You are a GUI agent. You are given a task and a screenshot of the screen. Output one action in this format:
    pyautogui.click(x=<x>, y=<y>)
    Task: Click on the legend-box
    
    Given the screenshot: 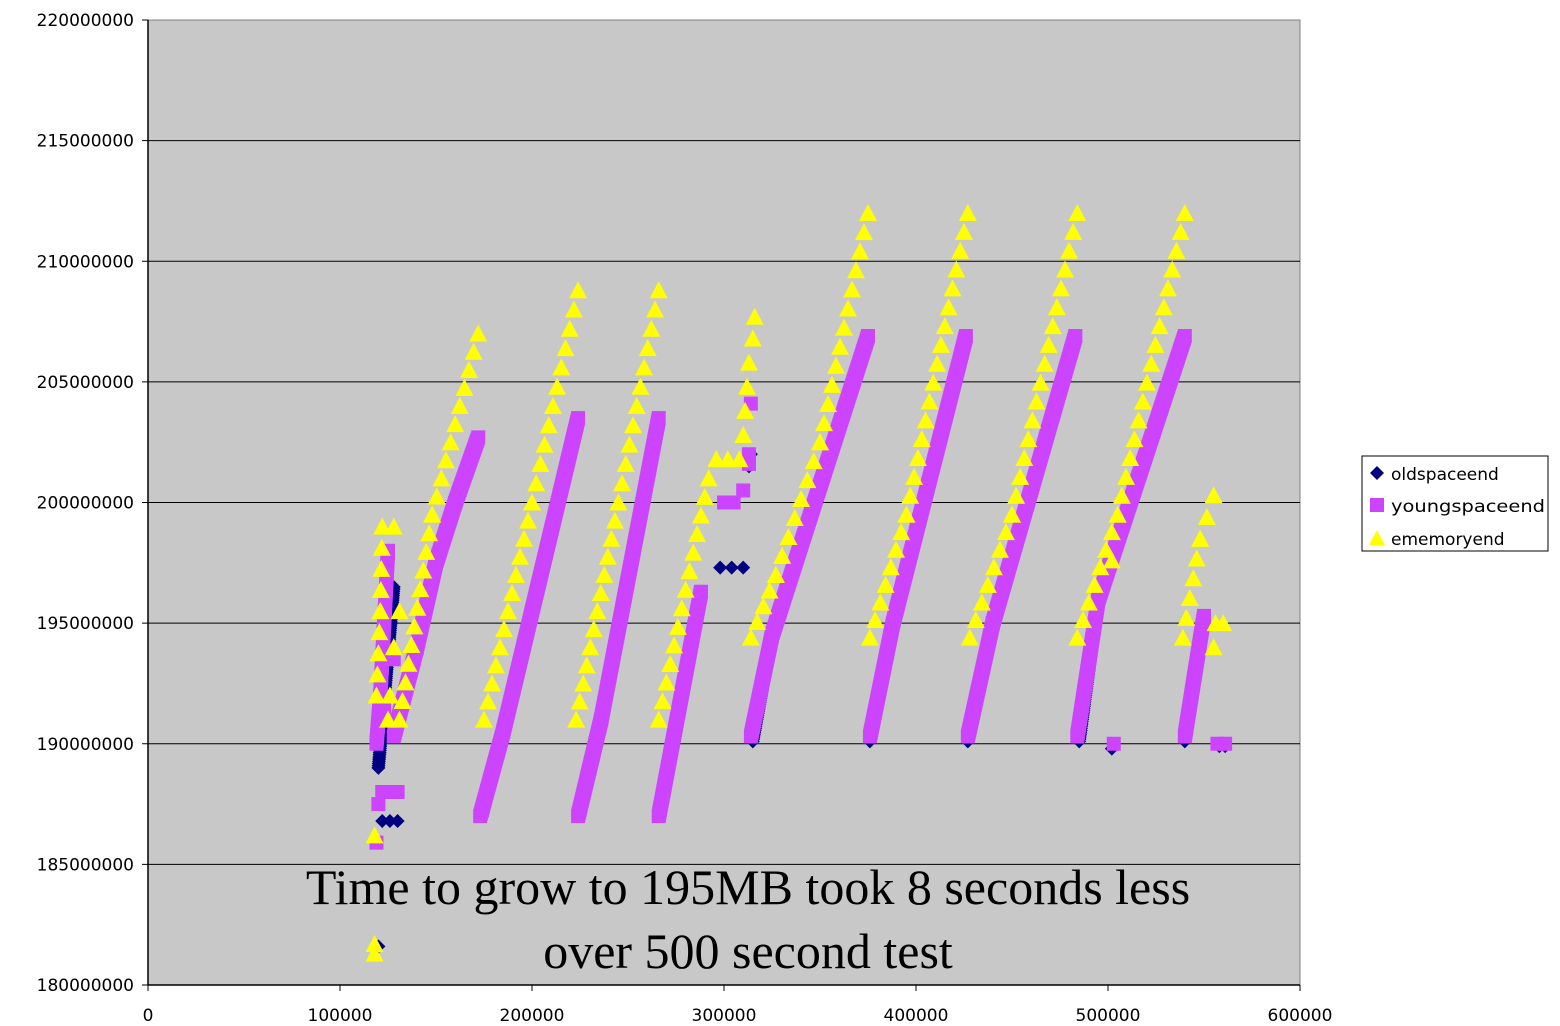 What is the action you would take?
    pyautogui.click(x=1455, y=503)
    